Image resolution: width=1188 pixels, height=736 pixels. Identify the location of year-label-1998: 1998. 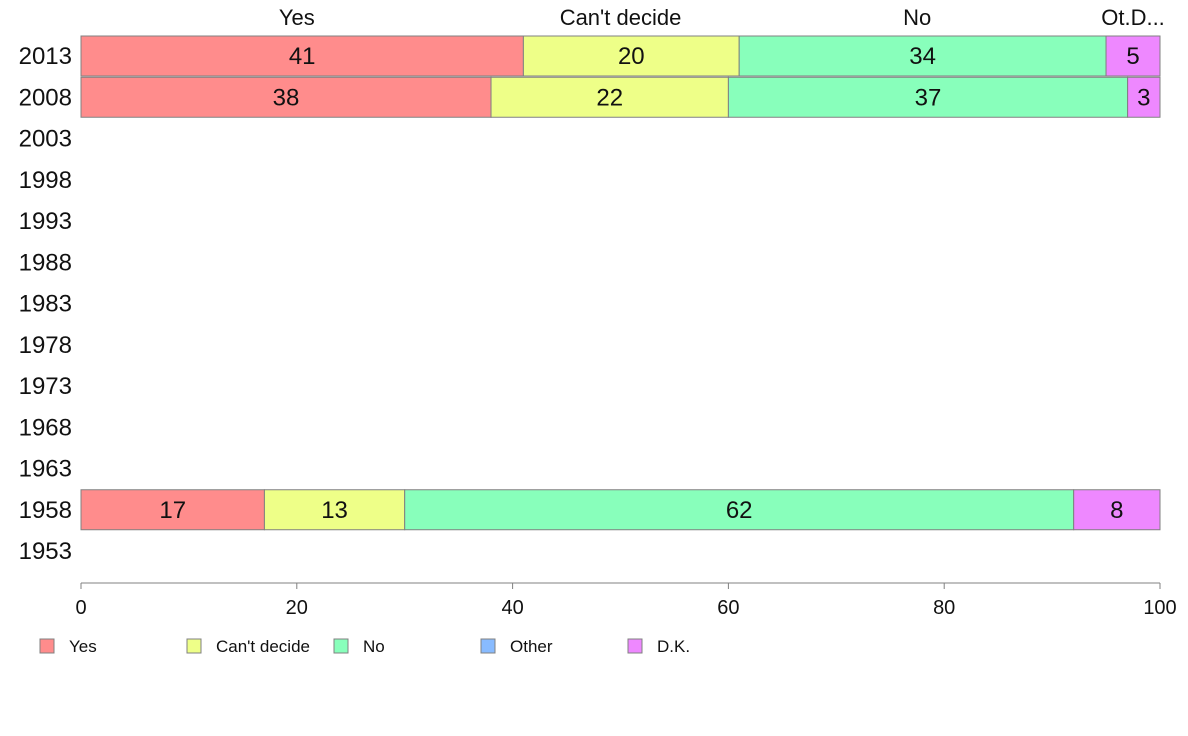
(45, 180).